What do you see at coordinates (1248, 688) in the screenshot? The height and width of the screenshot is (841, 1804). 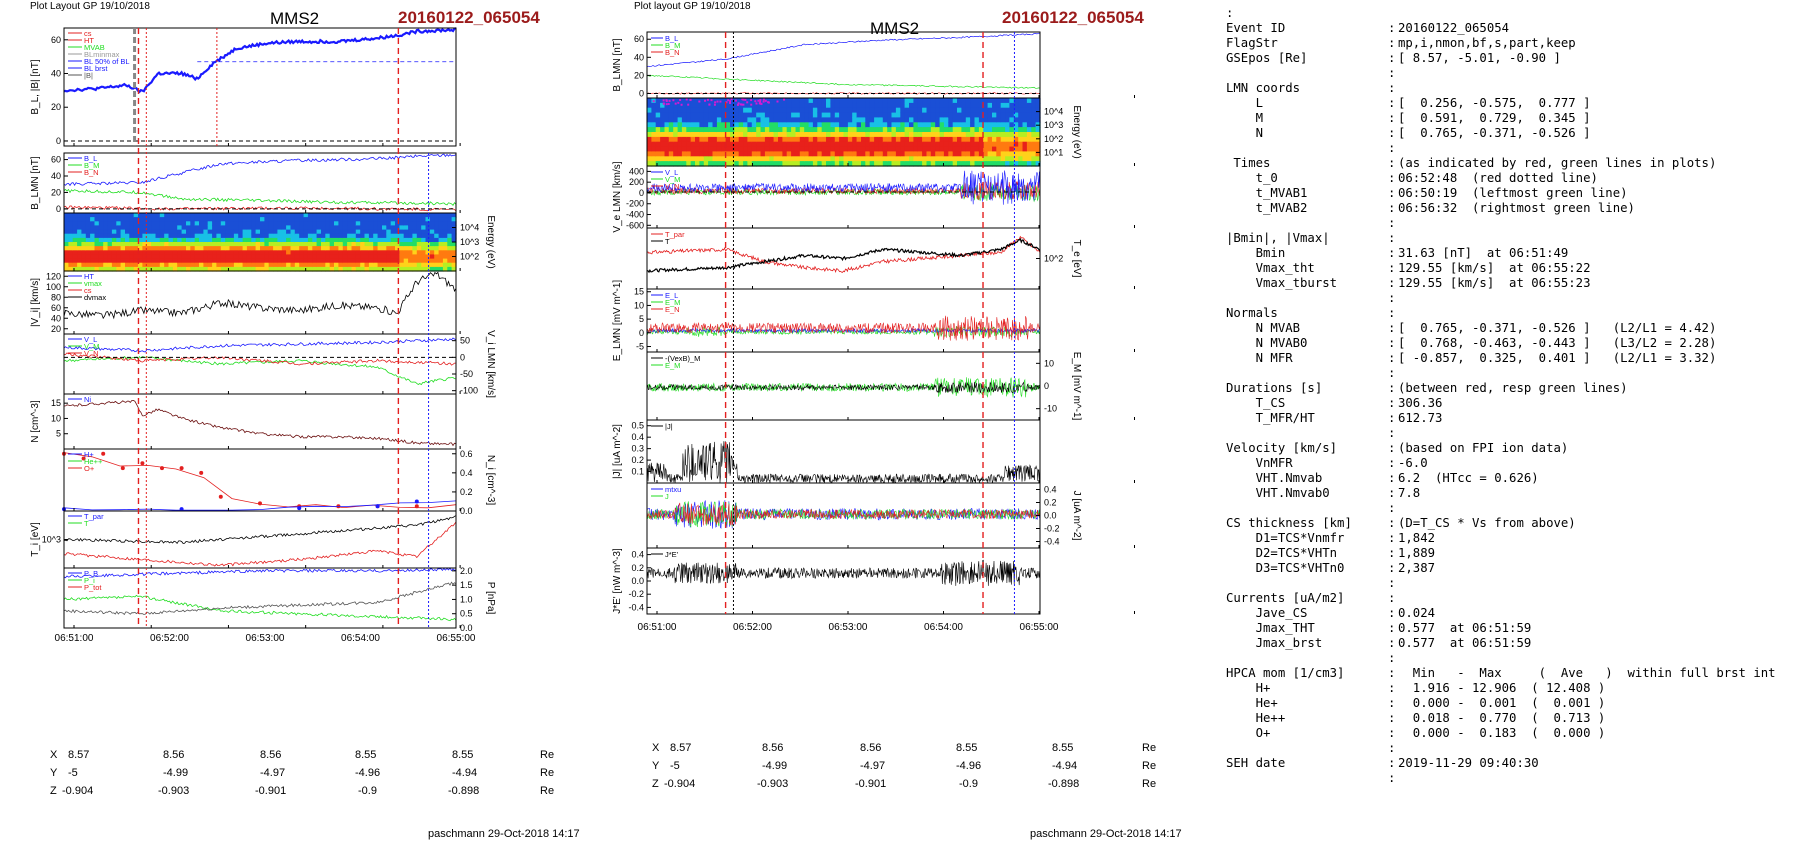 I see `summary-key: H+` at bounding box center [1248, 688].